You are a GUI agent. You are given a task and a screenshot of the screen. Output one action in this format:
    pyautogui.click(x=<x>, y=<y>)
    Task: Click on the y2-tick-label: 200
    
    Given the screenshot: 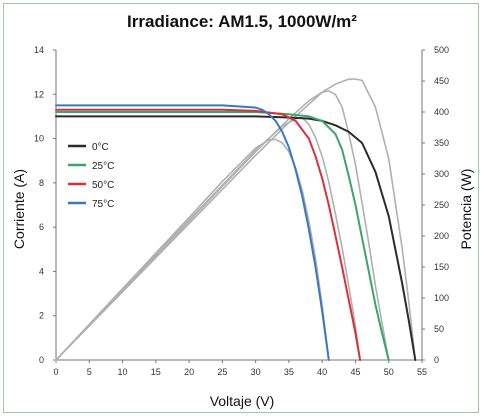 What is the action you would take?
    pyautogui.click(x=441, y=236)
    